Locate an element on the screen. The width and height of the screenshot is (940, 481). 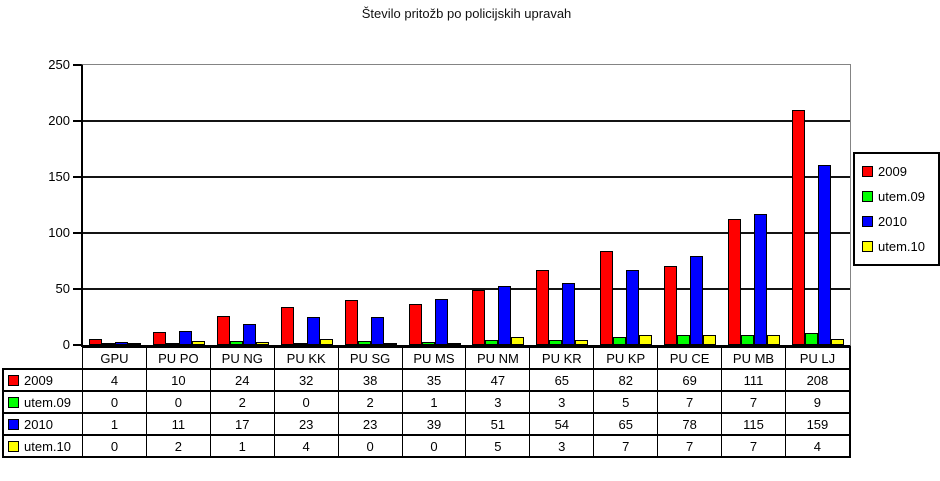
table-cell: 78 is located at coordinates (690, 424).